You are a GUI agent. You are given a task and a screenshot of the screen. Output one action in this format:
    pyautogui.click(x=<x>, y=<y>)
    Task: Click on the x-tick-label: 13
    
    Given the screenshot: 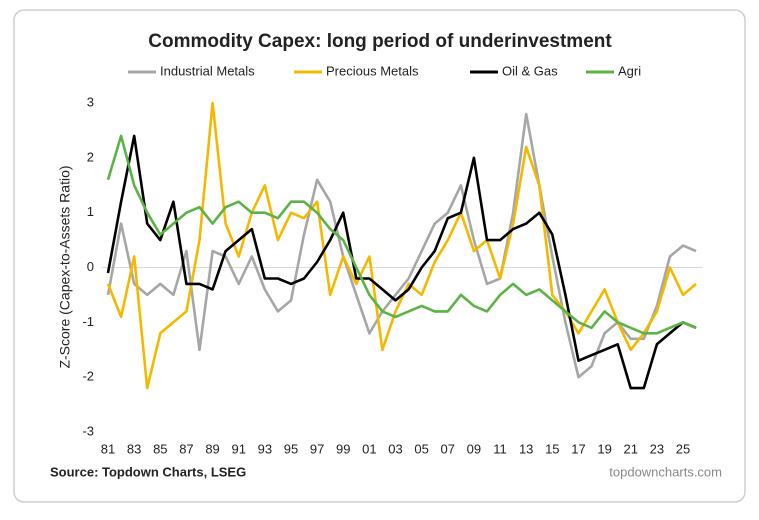 What is the action you would take?
    pyautogui.click(x=526, y=448)
    